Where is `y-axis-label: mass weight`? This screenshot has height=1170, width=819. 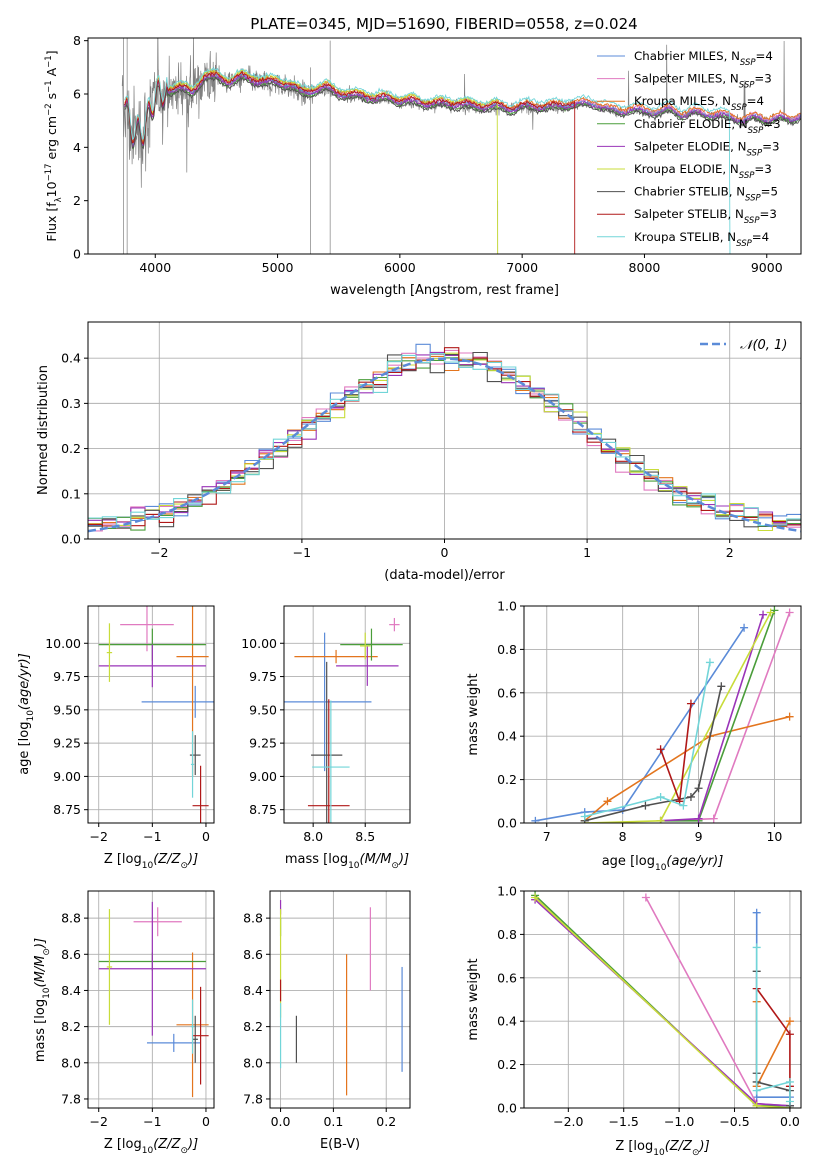 y-axis-label: mass weight is located at coordinates (473, 999).